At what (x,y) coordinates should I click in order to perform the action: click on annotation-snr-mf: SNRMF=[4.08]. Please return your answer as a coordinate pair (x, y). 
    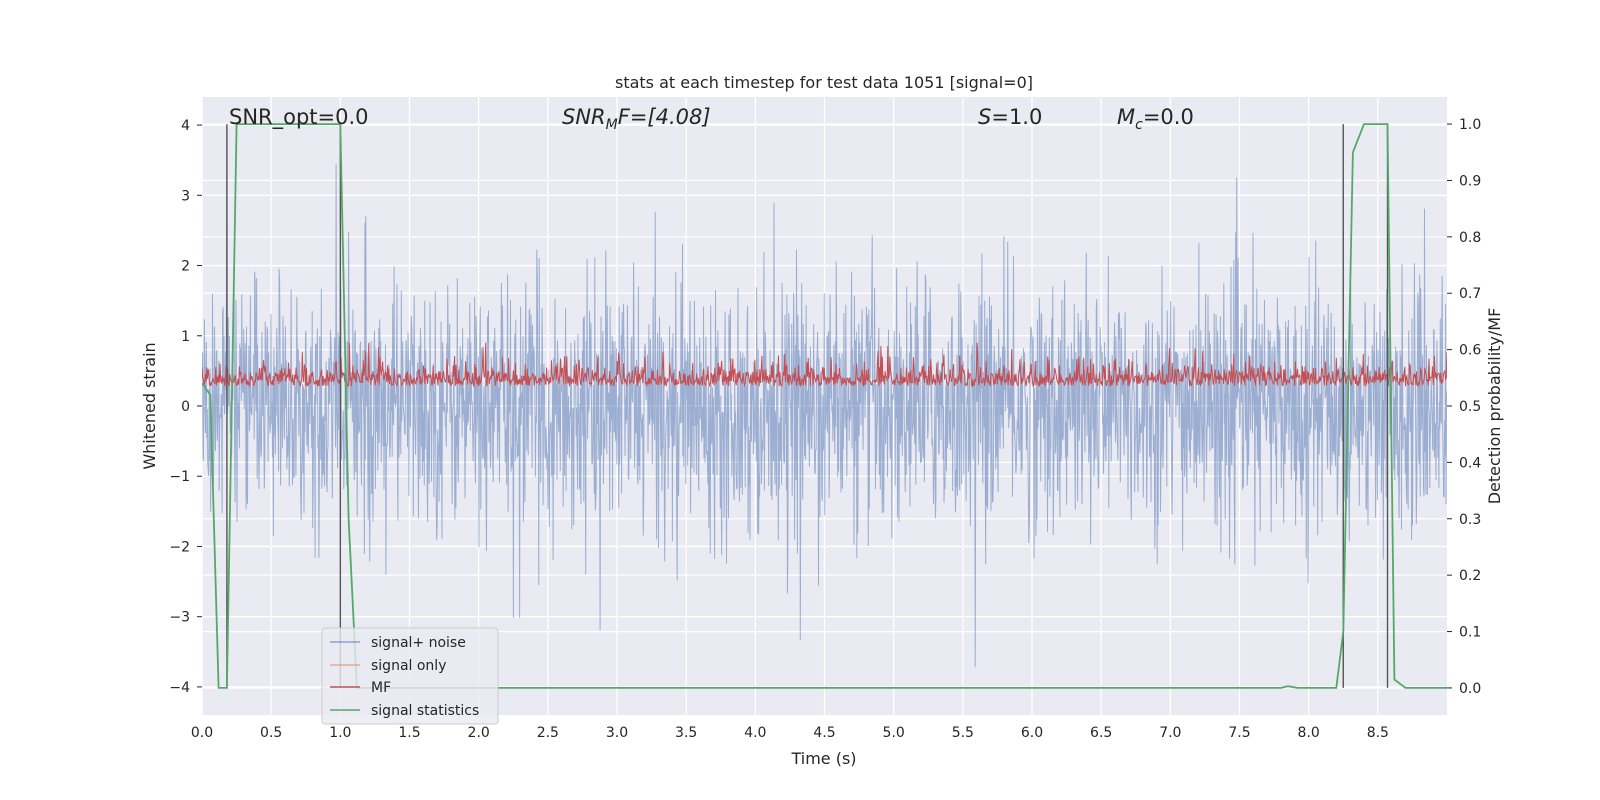
    Looking at the image, I should click on (636, 119).